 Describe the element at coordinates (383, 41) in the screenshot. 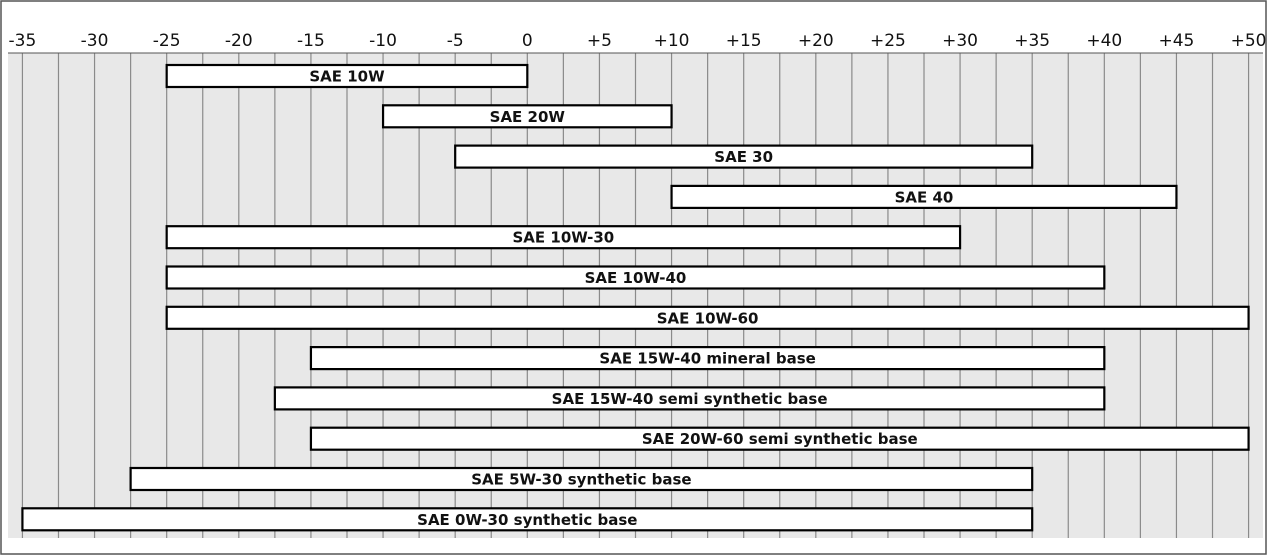

I see `x-tick-label: -10` at that location.